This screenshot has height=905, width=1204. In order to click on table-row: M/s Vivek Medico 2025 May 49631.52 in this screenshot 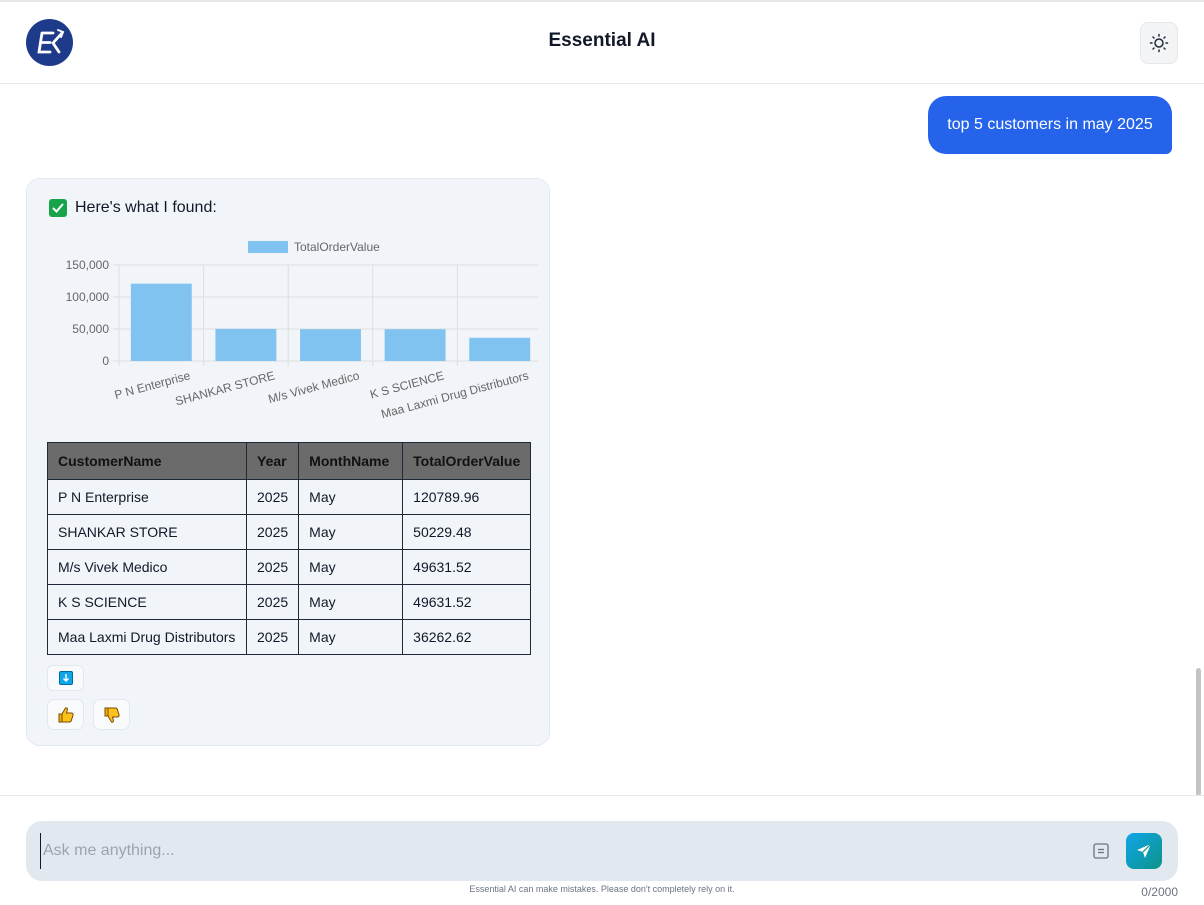, I will do `click(289, 567)`.